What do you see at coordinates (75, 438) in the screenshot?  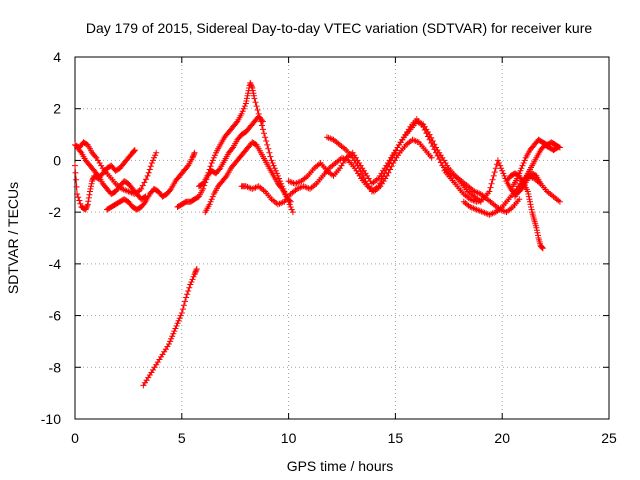 I see `x-tick-label: 0` at bounding box center [75, 438].